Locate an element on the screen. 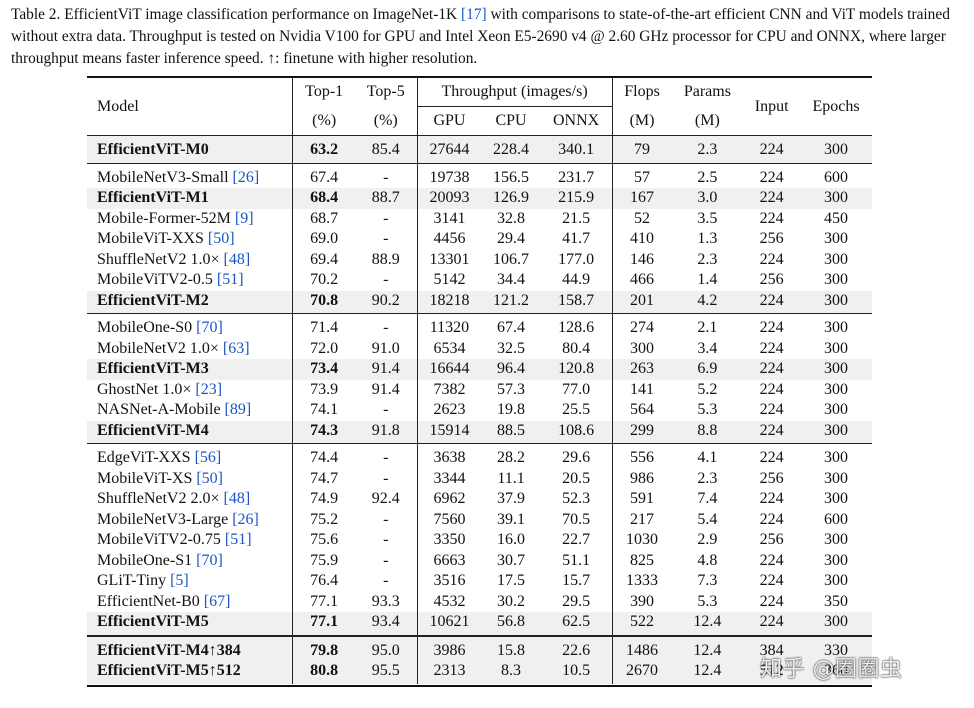 This screenshot has width=974, height=708. cell-flops: 274 is located at coordinates (641, 326).